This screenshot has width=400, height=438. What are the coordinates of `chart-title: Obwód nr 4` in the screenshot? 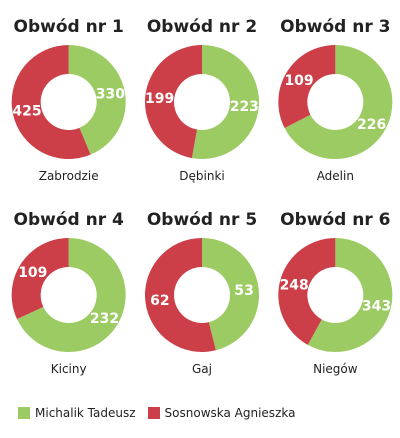 It's located at (69, 220).